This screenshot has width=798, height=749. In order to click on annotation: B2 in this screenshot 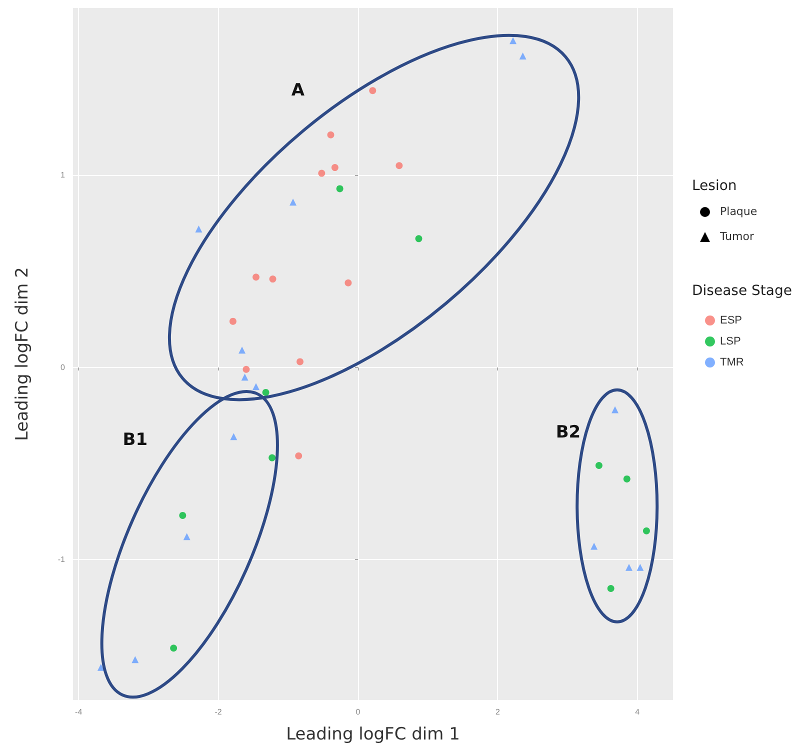, I will do `click(568, 432)`.